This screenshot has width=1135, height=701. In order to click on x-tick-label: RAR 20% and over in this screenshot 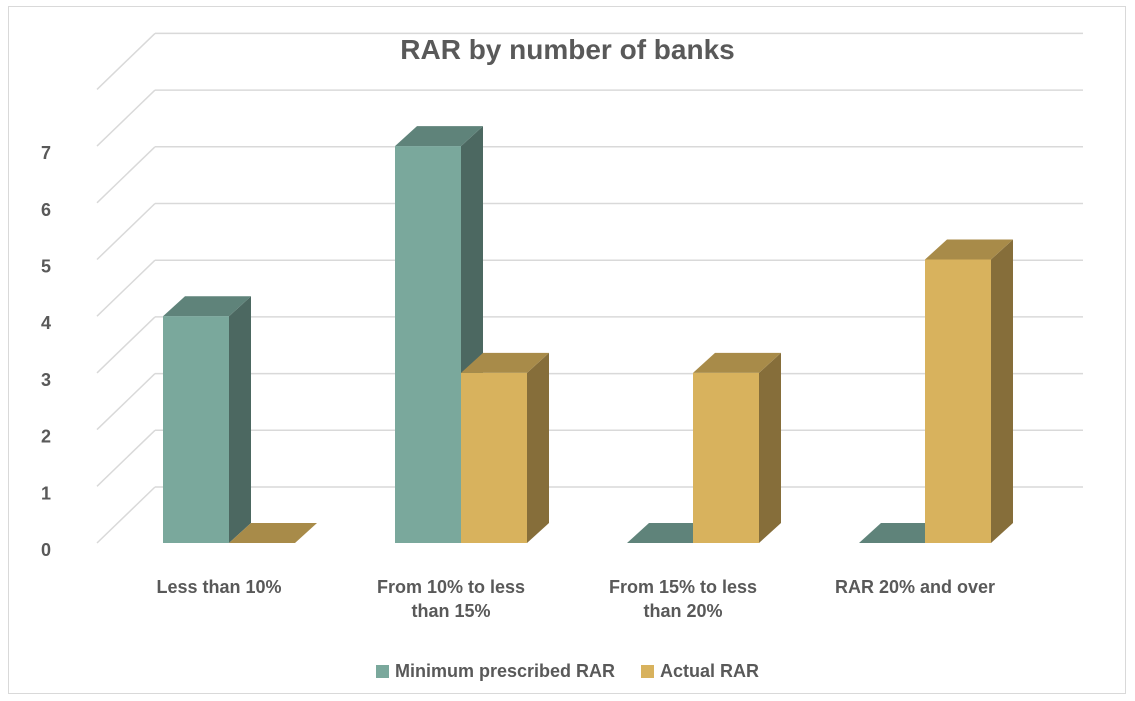, I will do `click(915, 587)`.